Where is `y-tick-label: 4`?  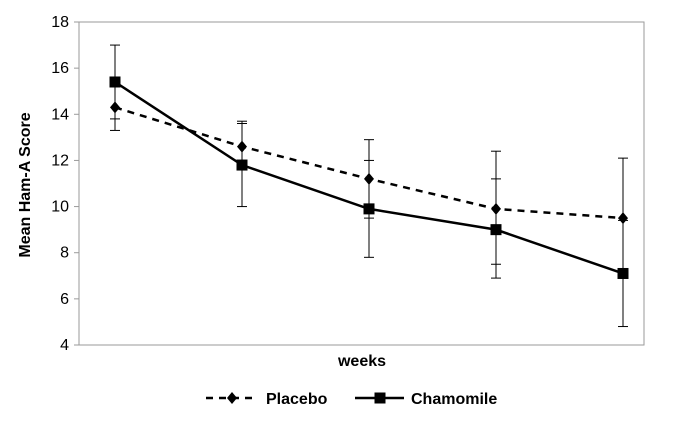 y-tick-label: 4 is located at coordinates (64, 345).